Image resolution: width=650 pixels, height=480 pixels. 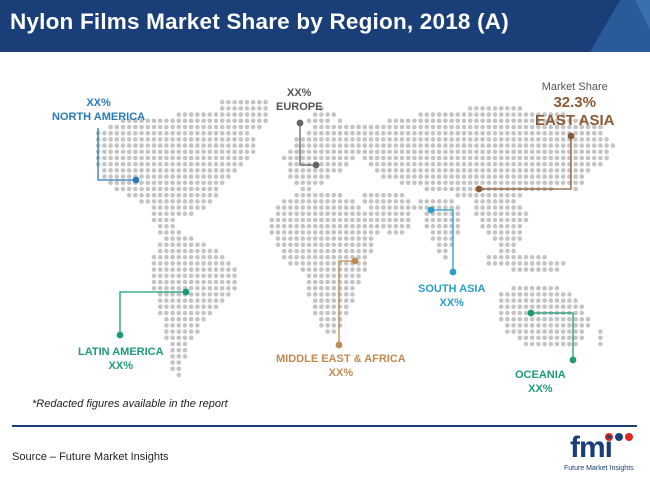 I want to click on label-latin-america: LATIN AMERICA XX%, so click(x=121, y=359).